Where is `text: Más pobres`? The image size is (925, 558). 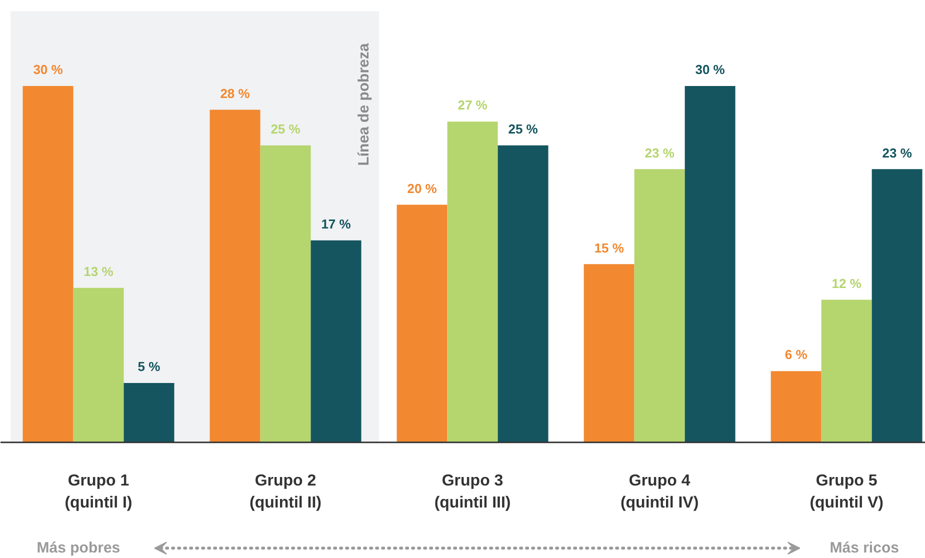
text: Más pobres is located at coordinates (78, 548).